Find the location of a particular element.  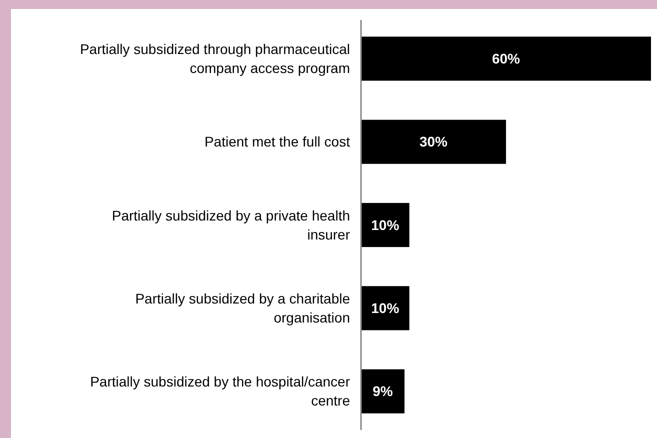

data-label: 30% is located at coordinates (433, 142).